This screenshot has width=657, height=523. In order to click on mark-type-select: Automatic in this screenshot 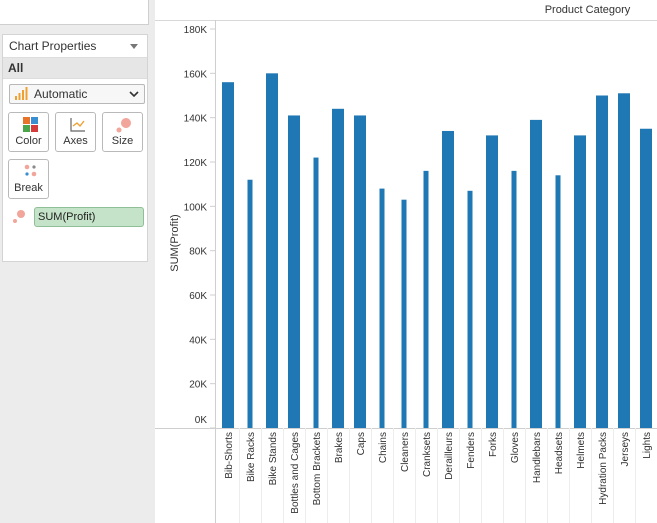, I will do `click(77, 94)`.